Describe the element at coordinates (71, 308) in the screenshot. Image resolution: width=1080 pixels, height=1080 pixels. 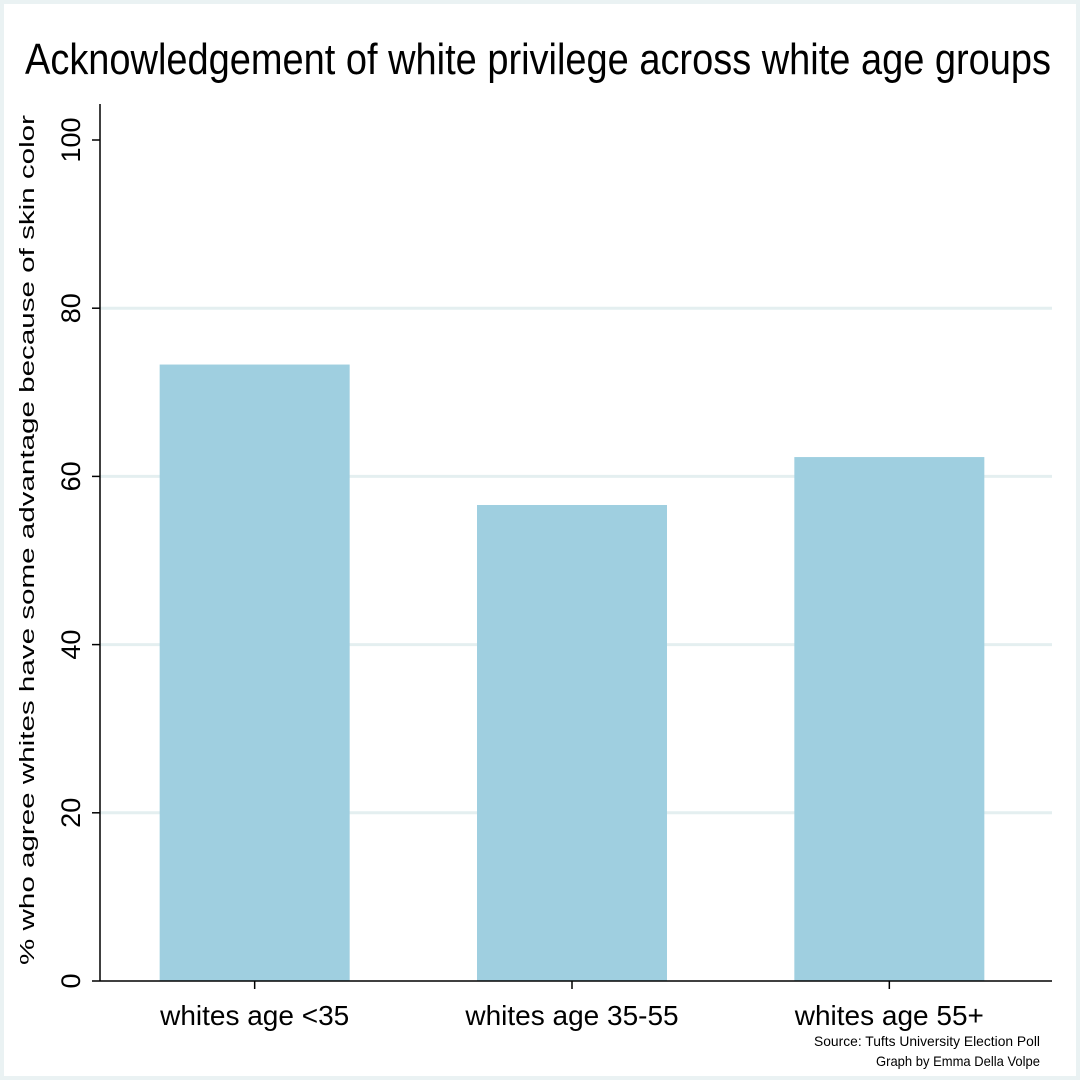
I see `y-tick-label: 80` at that location.